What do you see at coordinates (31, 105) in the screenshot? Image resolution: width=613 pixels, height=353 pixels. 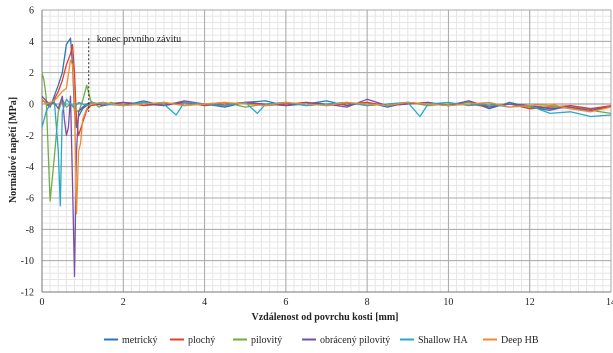 I see `y-tick-label: 0` at bounding box center [31, 105].